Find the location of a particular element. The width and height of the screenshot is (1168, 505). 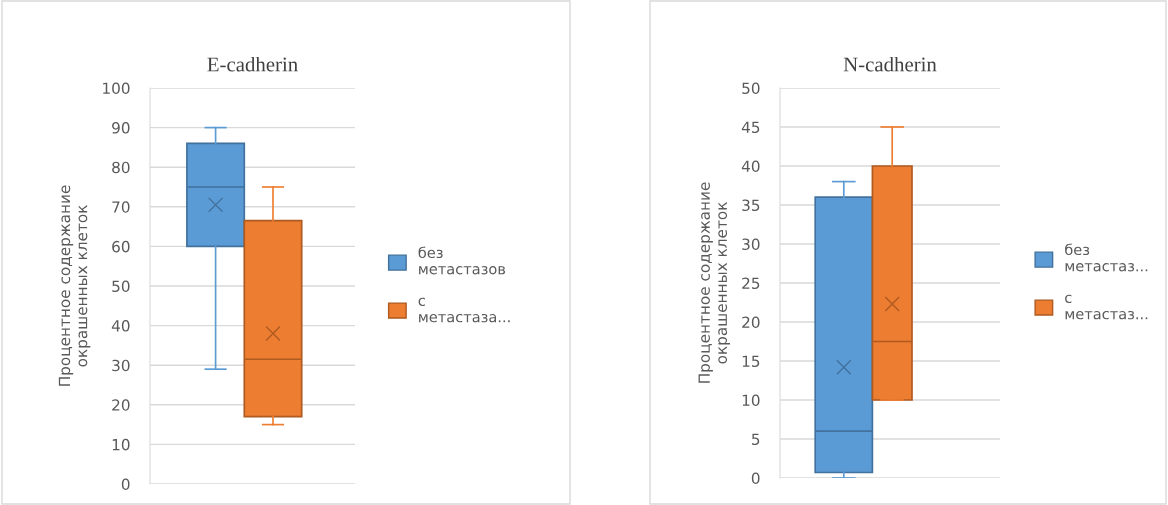

y-tick-label: 80 is located at coordinates (121, 167).